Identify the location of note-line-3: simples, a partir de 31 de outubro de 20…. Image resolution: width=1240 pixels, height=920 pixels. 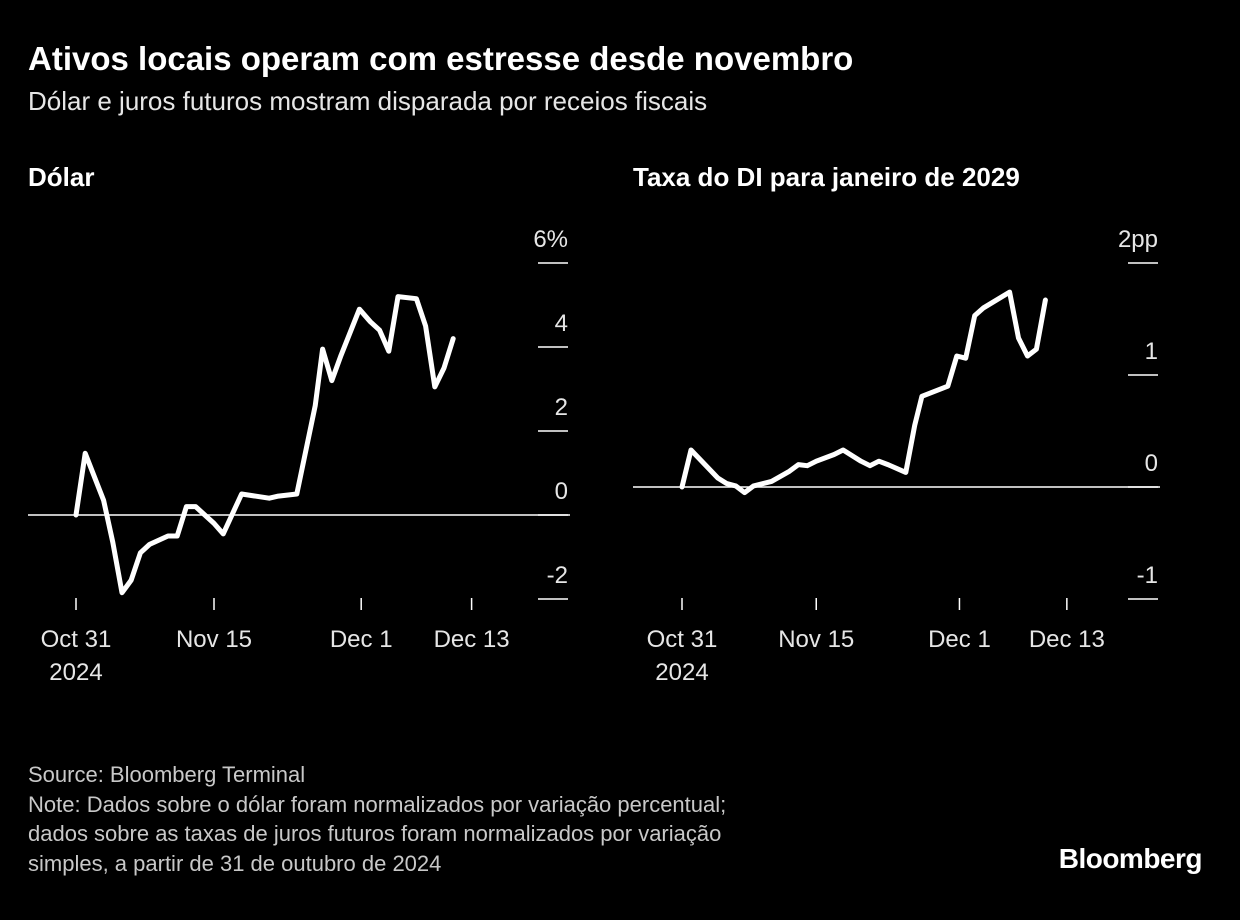
(235, 863).